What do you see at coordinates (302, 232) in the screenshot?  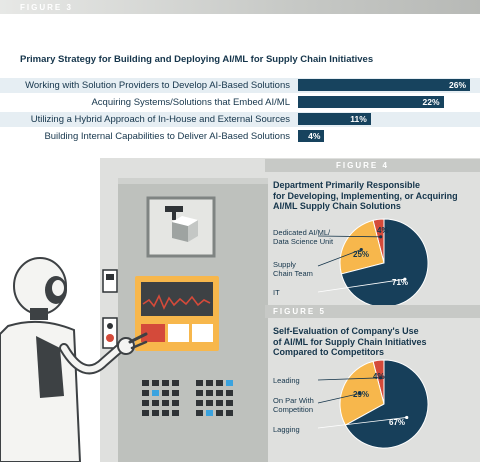 I see `figure4-category-line: Dedicated AI/ML/` at bounding box center [302, 232].